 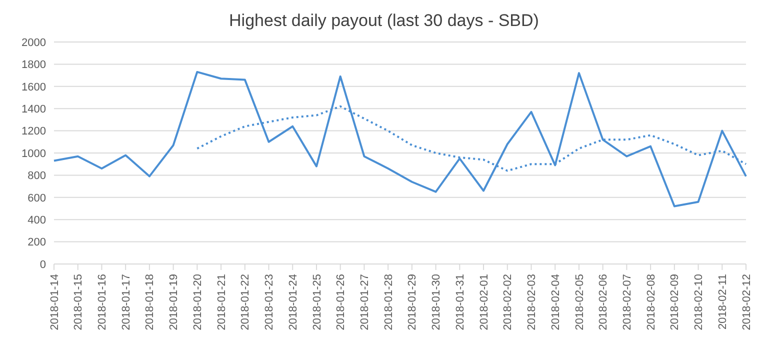 I want to click on y-tick-label: 800, so click(x=37, y=176).